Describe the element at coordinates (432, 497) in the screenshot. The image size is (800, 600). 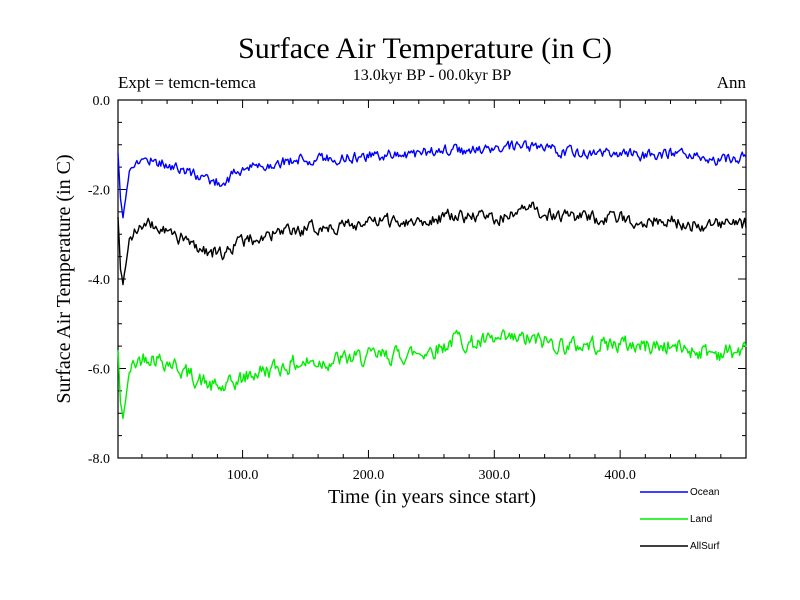
I see `x-axis-label: Time (in years since start)` at that location.